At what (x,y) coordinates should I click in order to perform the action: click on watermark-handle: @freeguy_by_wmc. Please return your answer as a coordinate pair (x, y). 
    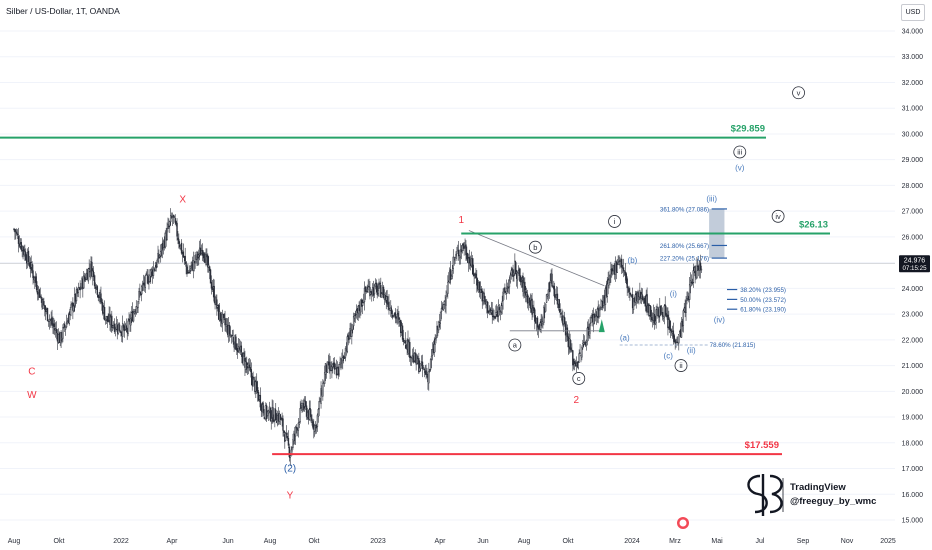
    Looking at the image, I should click on (833, 501).